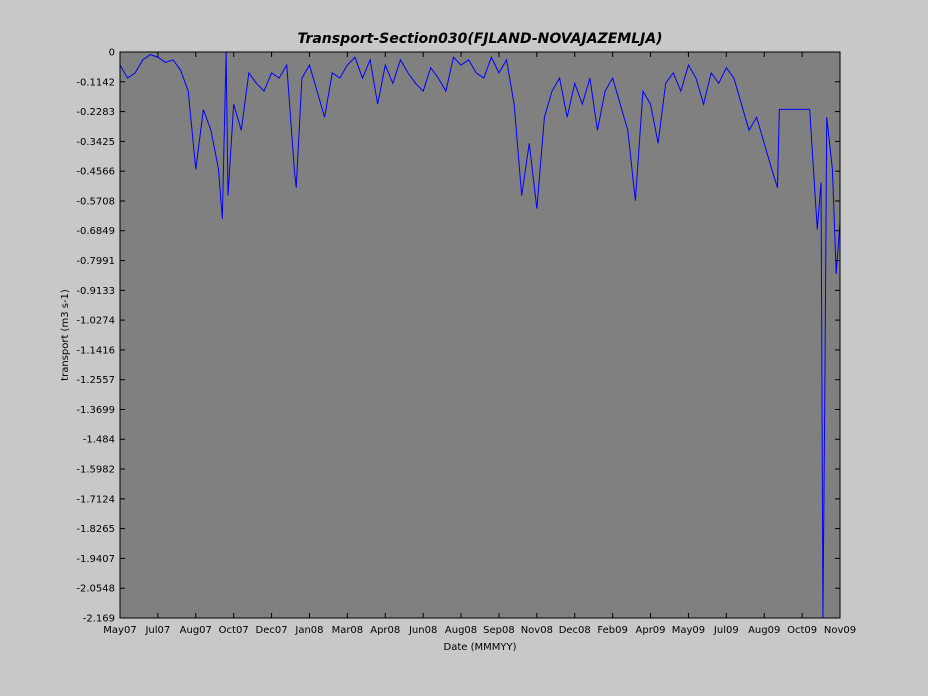 Image resolution: width=928 pixels, height=696 pixels. I want to click on y-tick-label: -0.6849, so click(95, 231).